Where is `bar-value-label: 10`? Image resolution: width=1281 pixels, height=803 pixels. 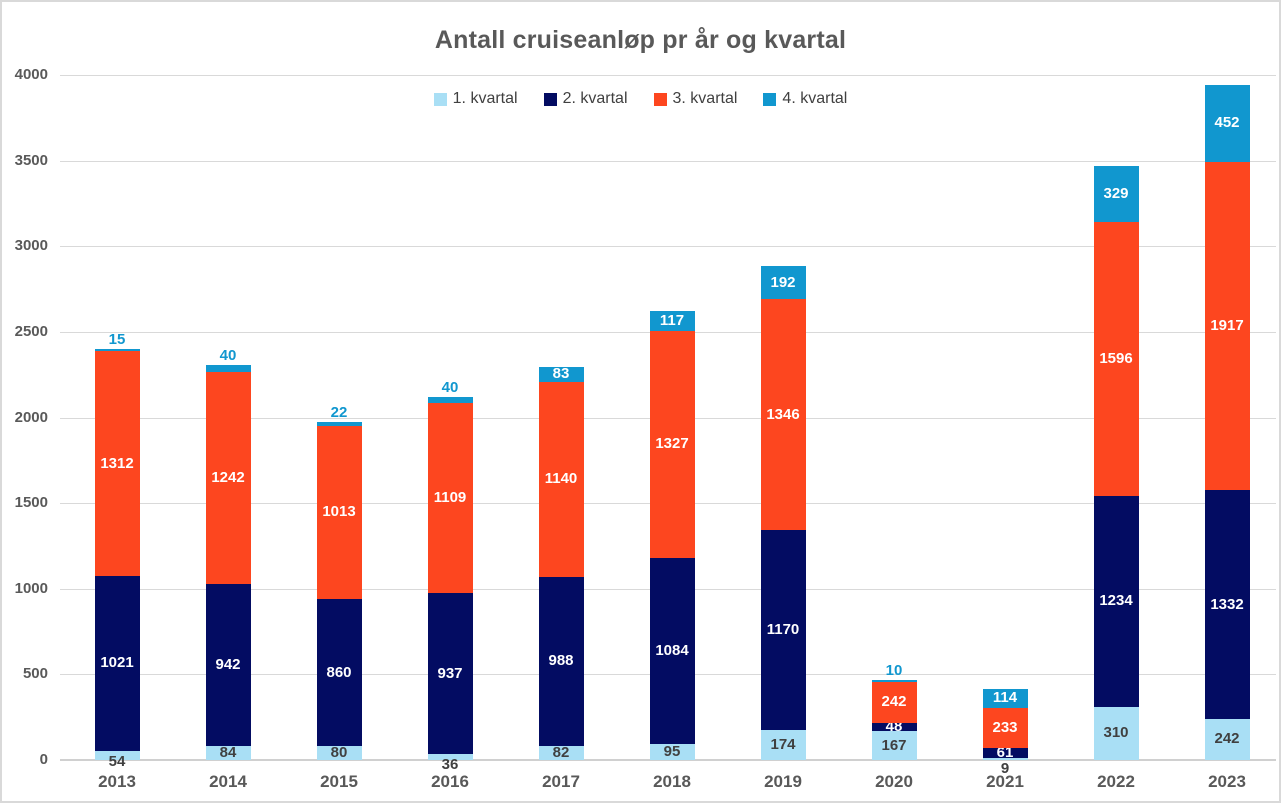 bar-value-label: 10 is located at coordinates (894, 671).